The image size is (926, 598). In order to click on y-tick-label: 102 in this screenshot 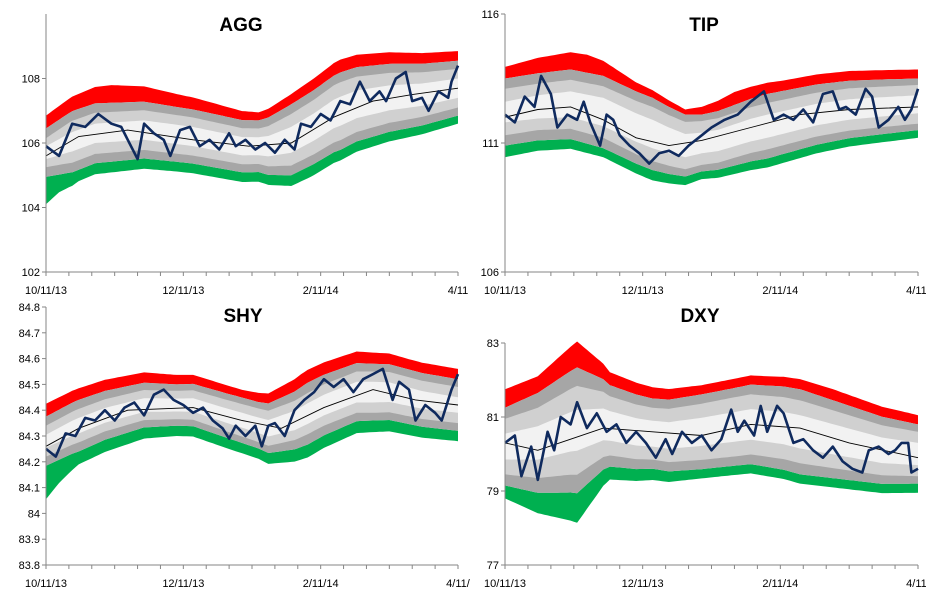, I will do `click(31, 273)`.